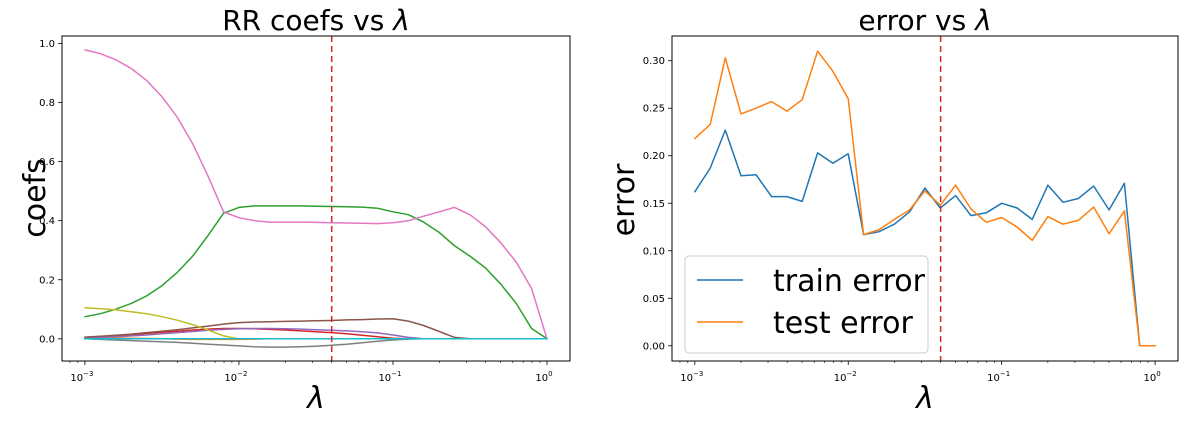  I want to click on legend-label: test error, so click(843, 323).